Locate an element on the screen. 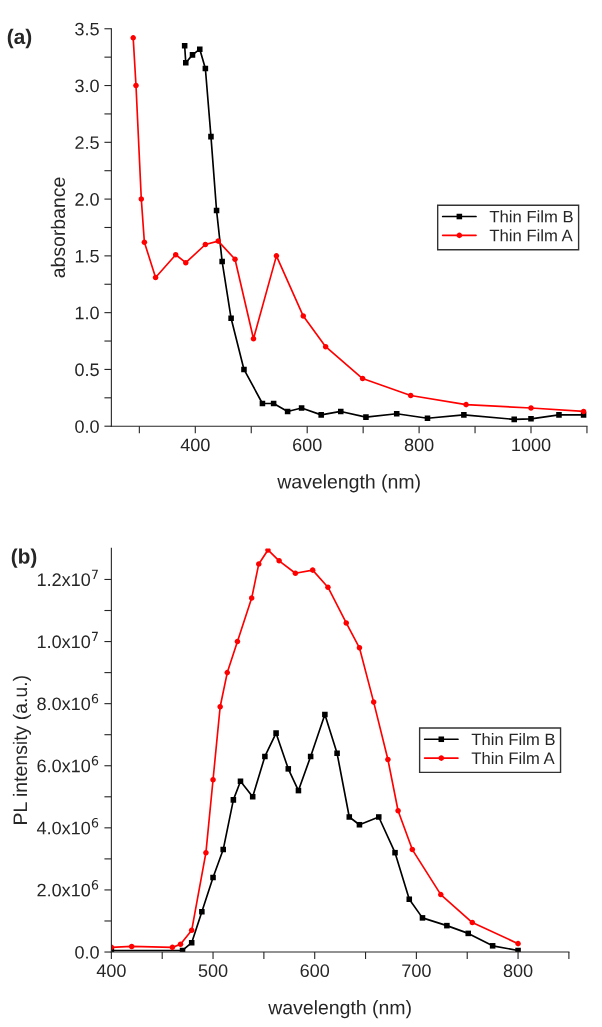  y-tick-label: 3.0 is located at coordinates (87, 86).